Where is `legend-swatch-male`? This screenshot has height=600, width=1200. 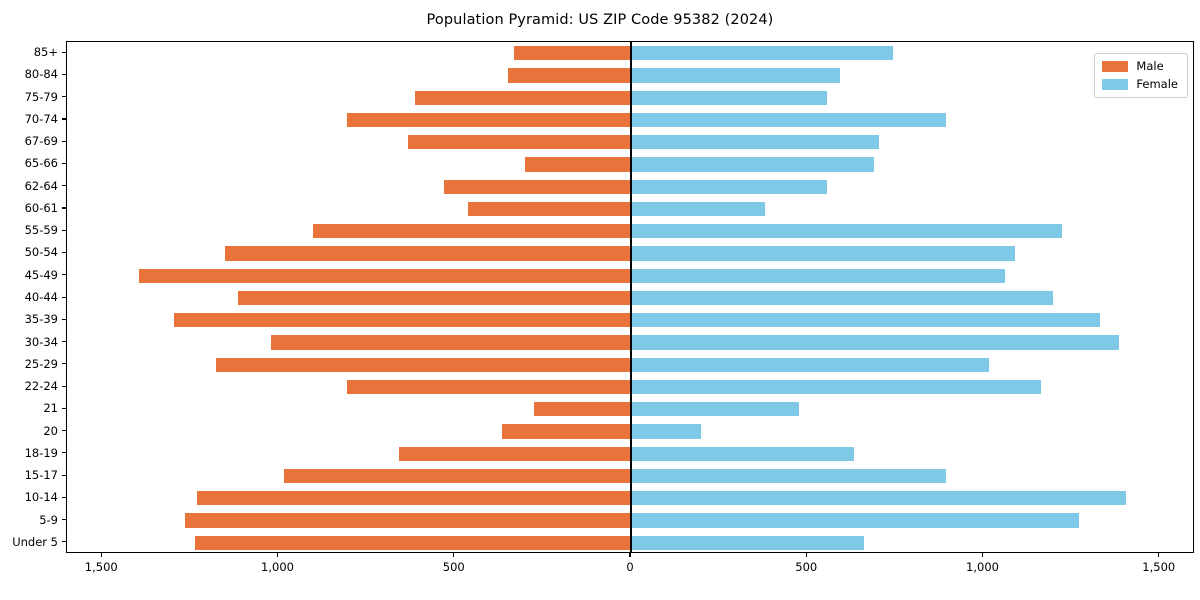 legend-swatch-male is located at coordinates (1115, 66).